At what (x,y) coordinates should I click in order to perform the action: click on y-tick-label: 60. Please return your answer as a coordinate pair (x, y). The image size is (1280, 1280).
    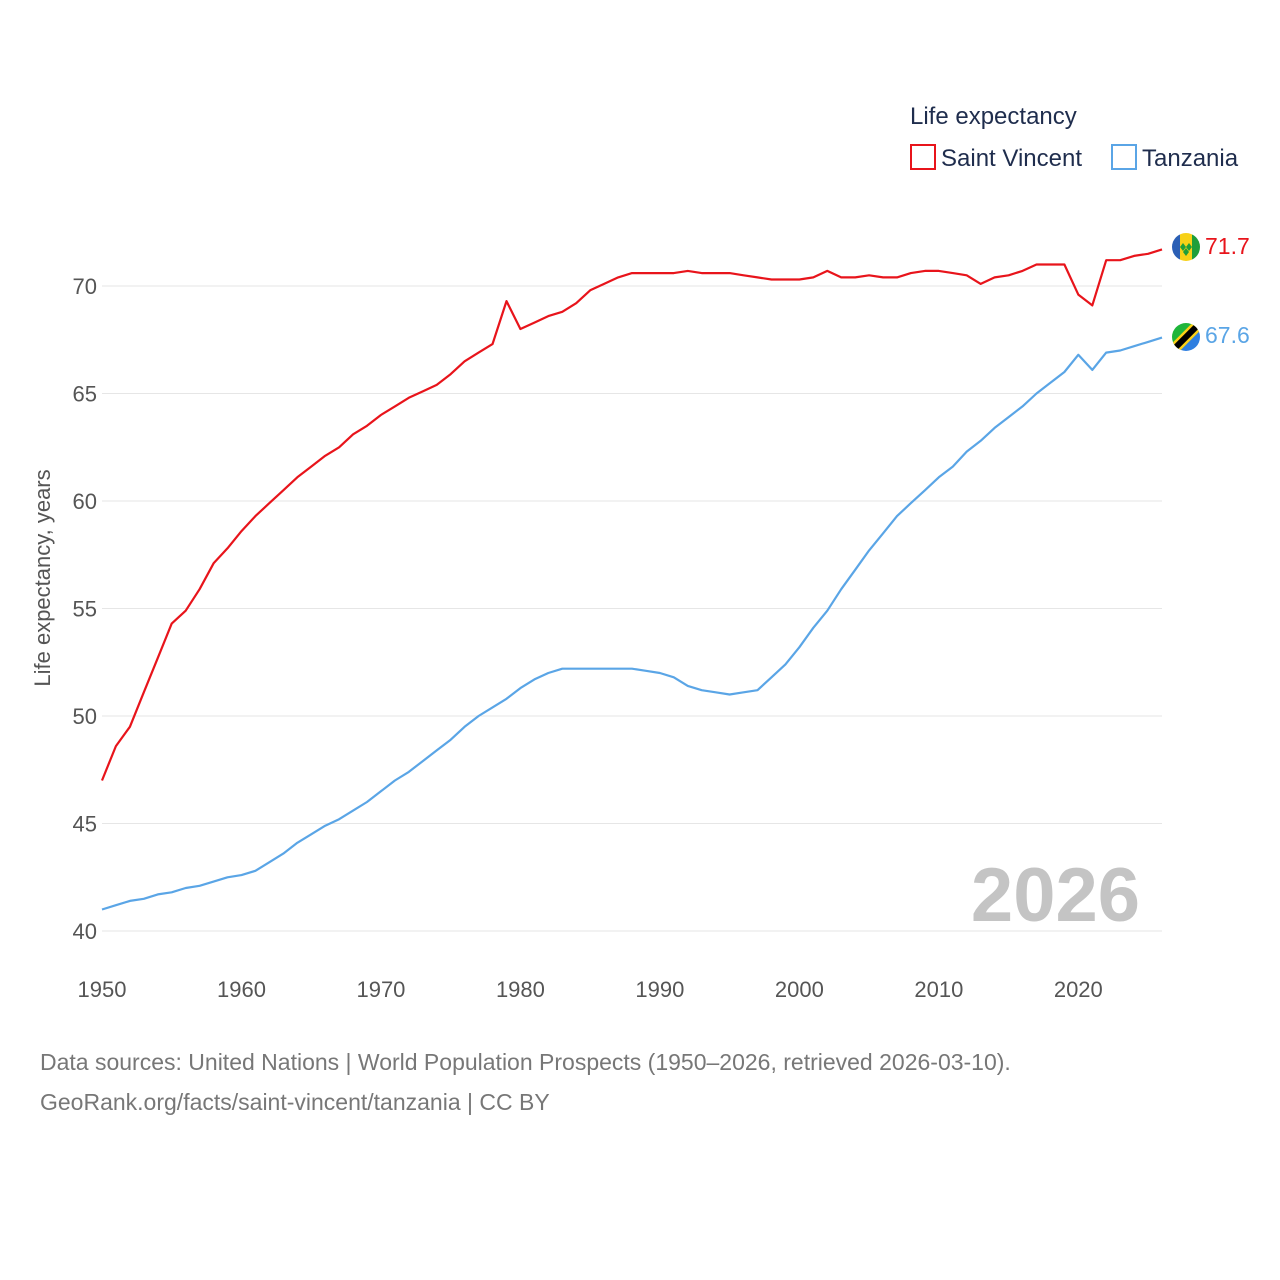
    Looking at the image, I should click on (85, 501).